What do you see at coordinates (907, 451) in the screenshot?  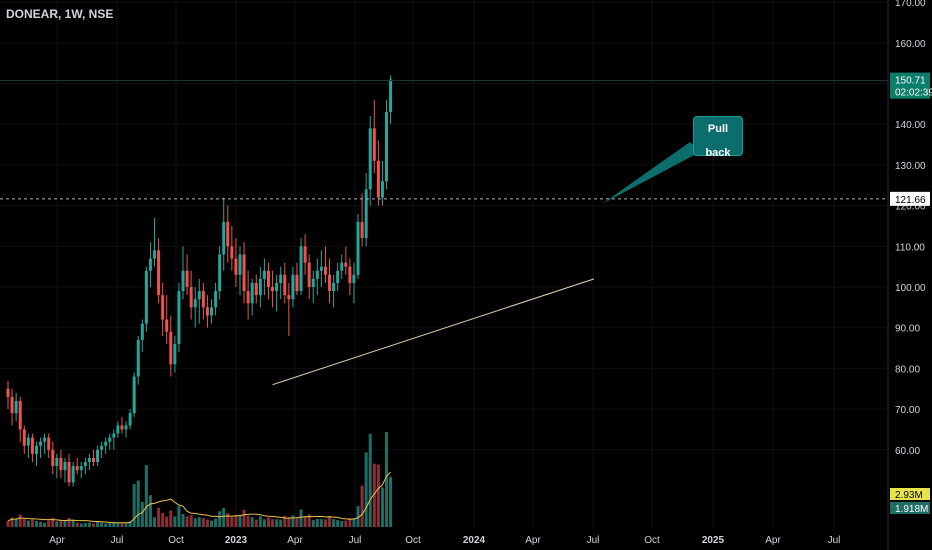 I see `y-tick-label: 60.00` at bounding box center [907, 451].